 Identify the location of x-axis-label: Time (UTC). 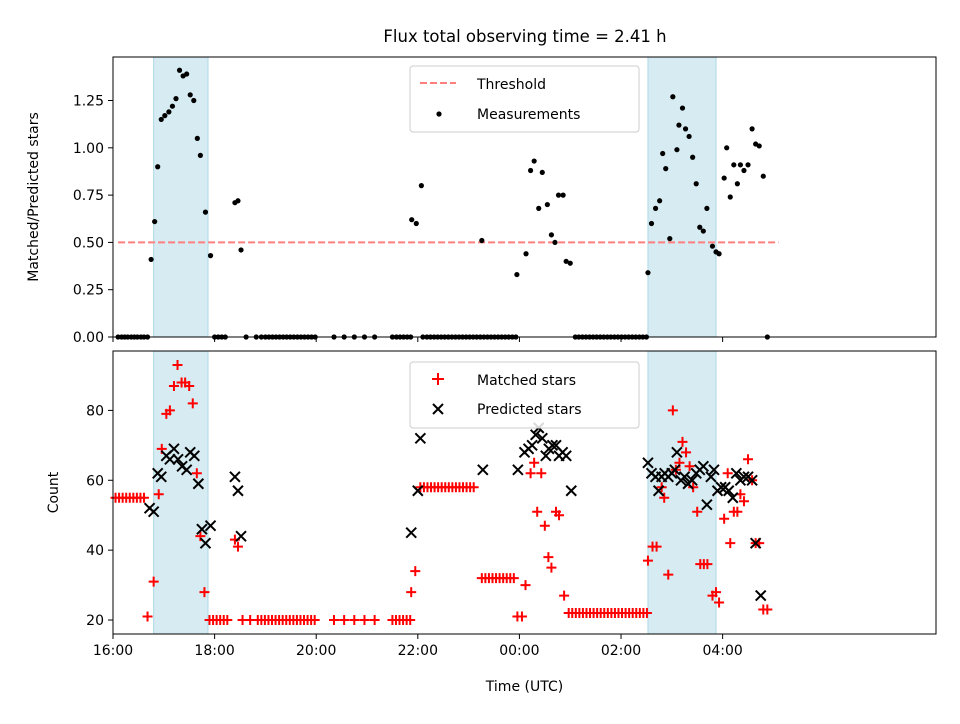
(524, 687).